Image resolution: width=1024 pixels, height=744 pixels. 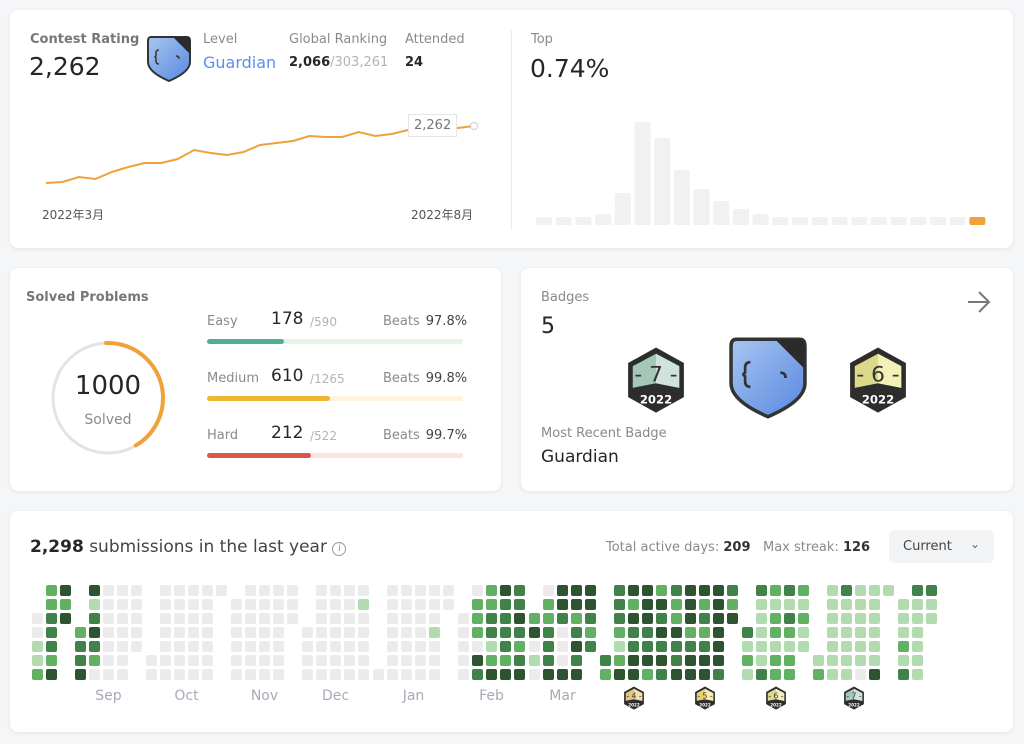 I want to click on annual-badge-7-icon: - 7 - 2022, so click(x=656, y=380).